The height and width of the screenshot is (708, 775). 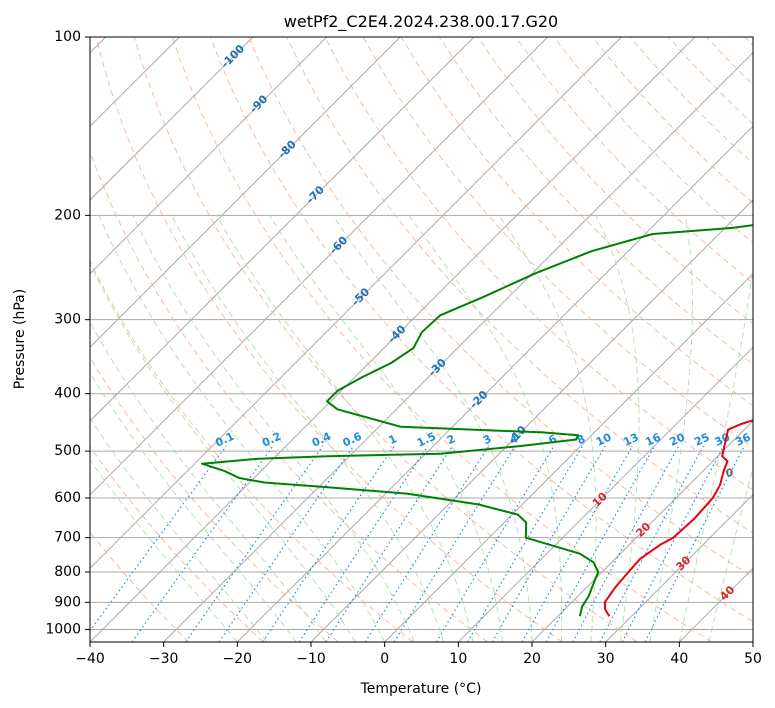 What do you see at coordinates (67, 602) in the screenshot?
I see `y-tick-label-1: 900` at bounding box center [67, 602].